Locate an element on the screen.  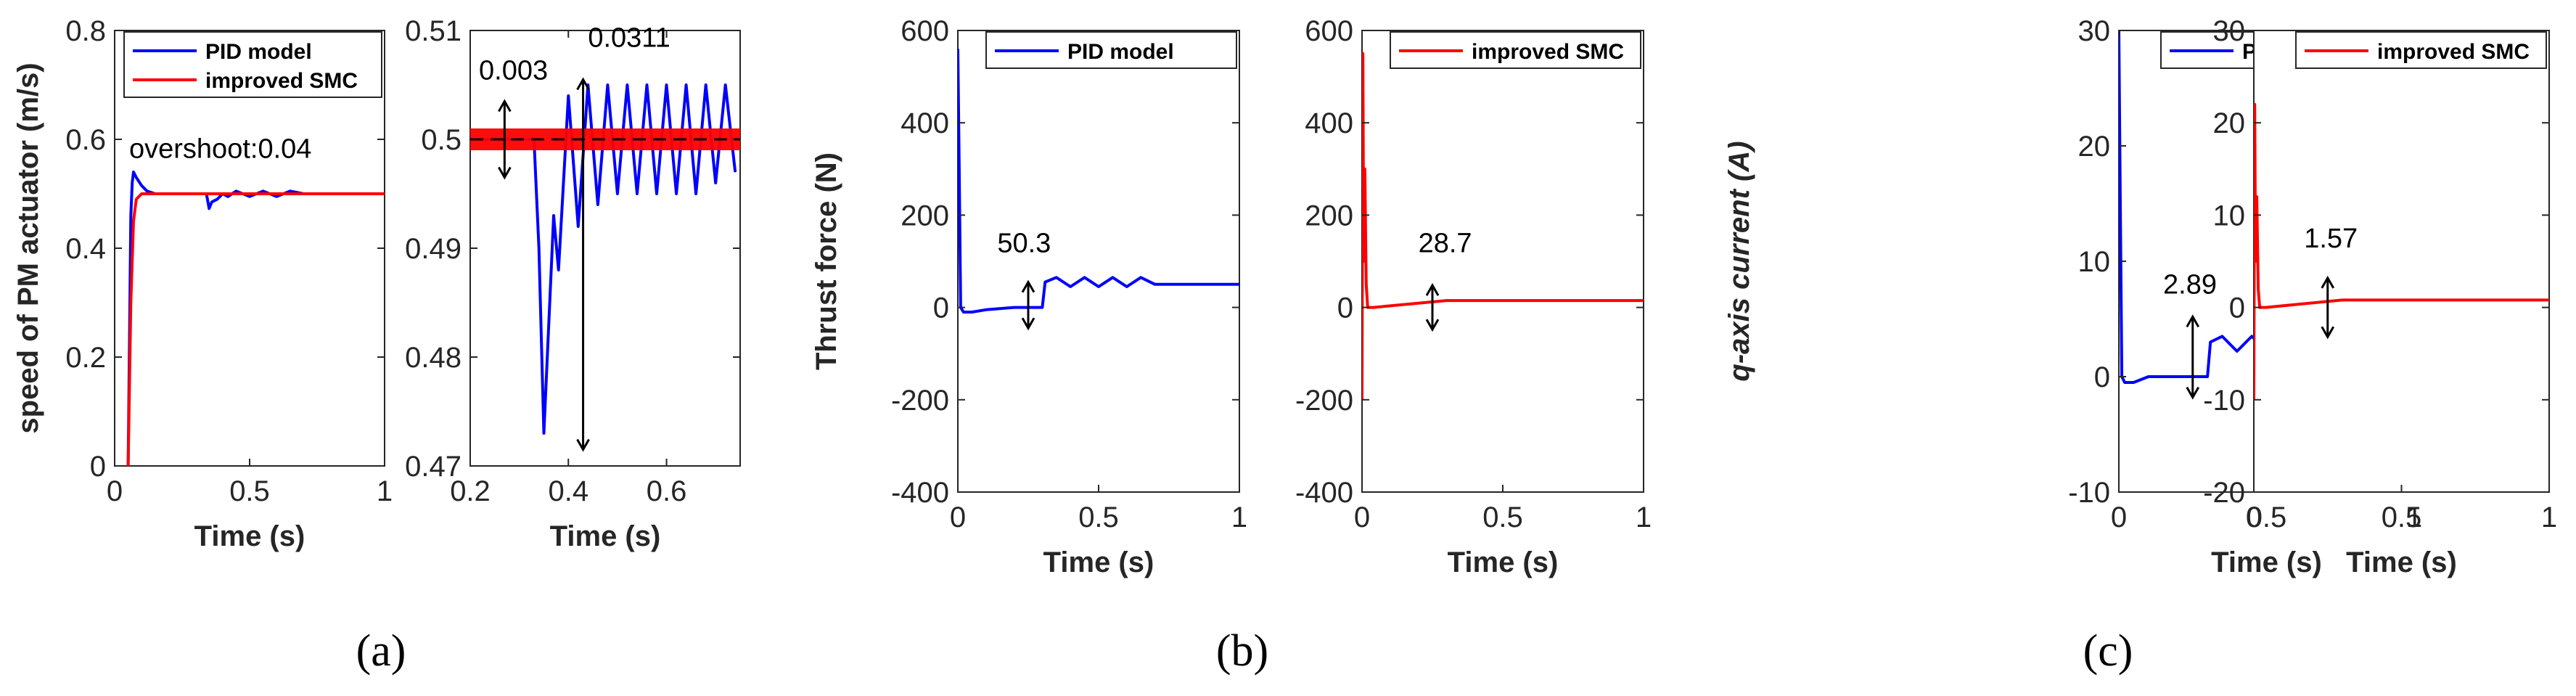
annotation-503: 50.3 is located at coordinates (1024, 243).